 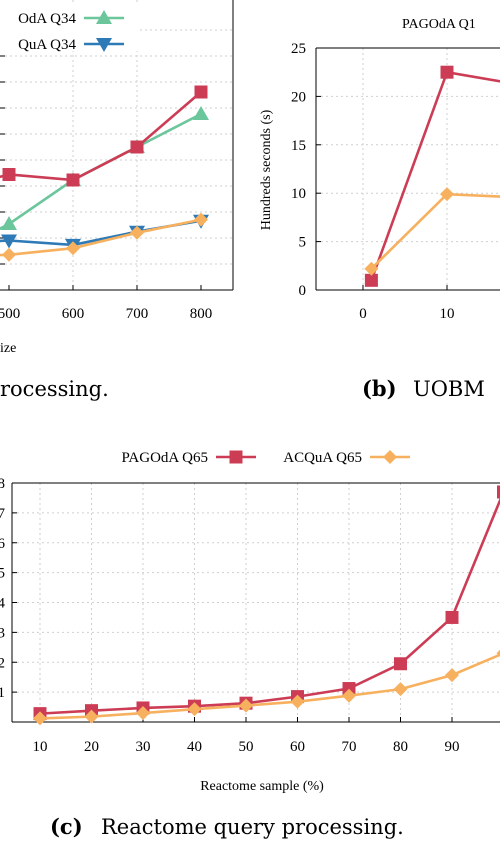 I want to click on x-tick-label: 800, so click(x=201, y=314).